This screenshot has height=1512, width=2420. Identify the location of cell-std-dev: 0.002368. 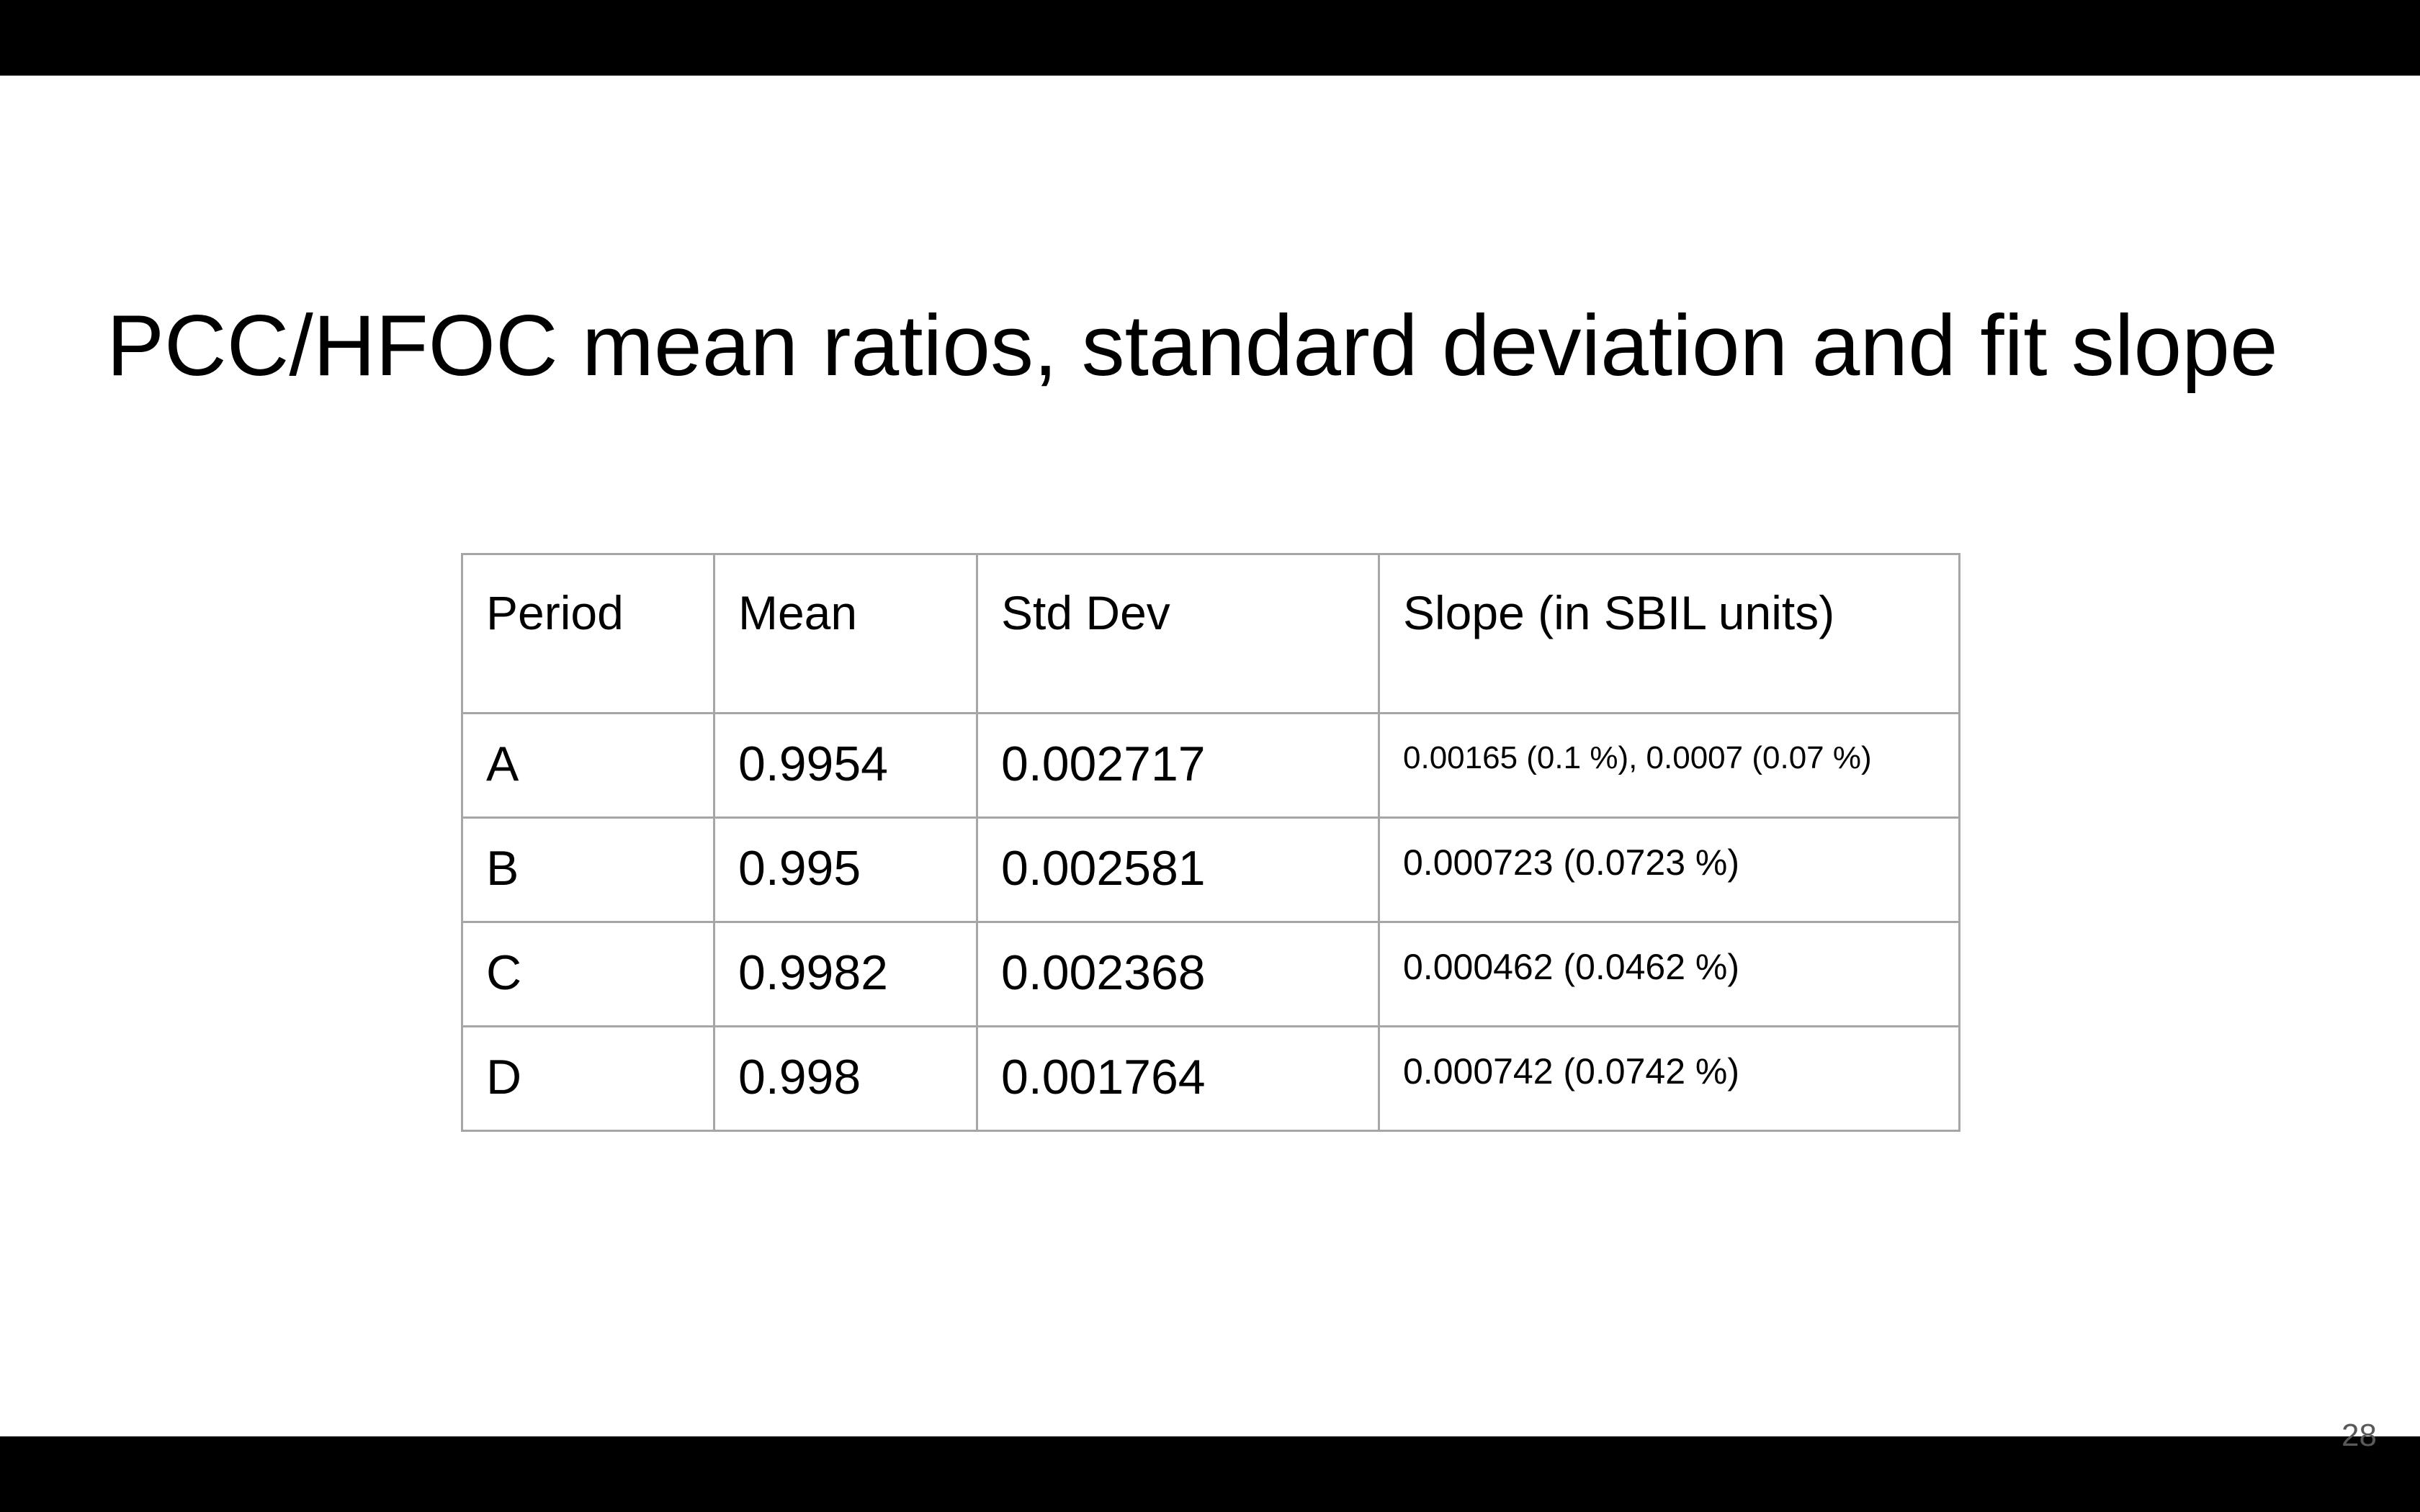
(1178, 974).